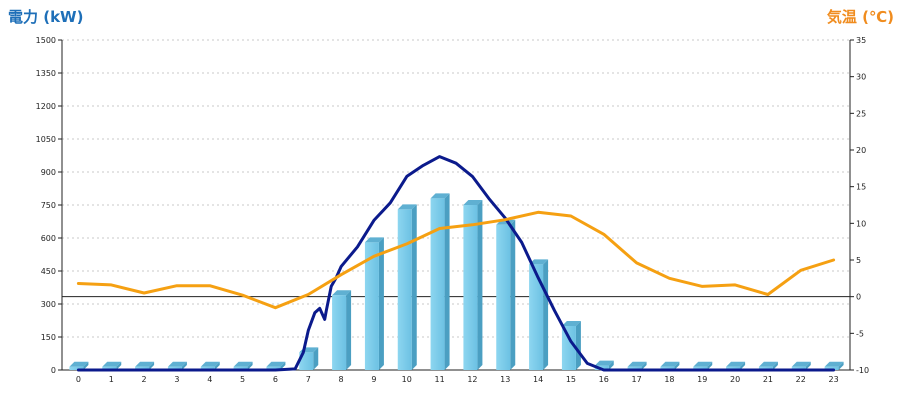  What do you see at coordinates (439, 379) in the screenshot?
I see `x-tick-label: 11` at bounding box center [439, 379].